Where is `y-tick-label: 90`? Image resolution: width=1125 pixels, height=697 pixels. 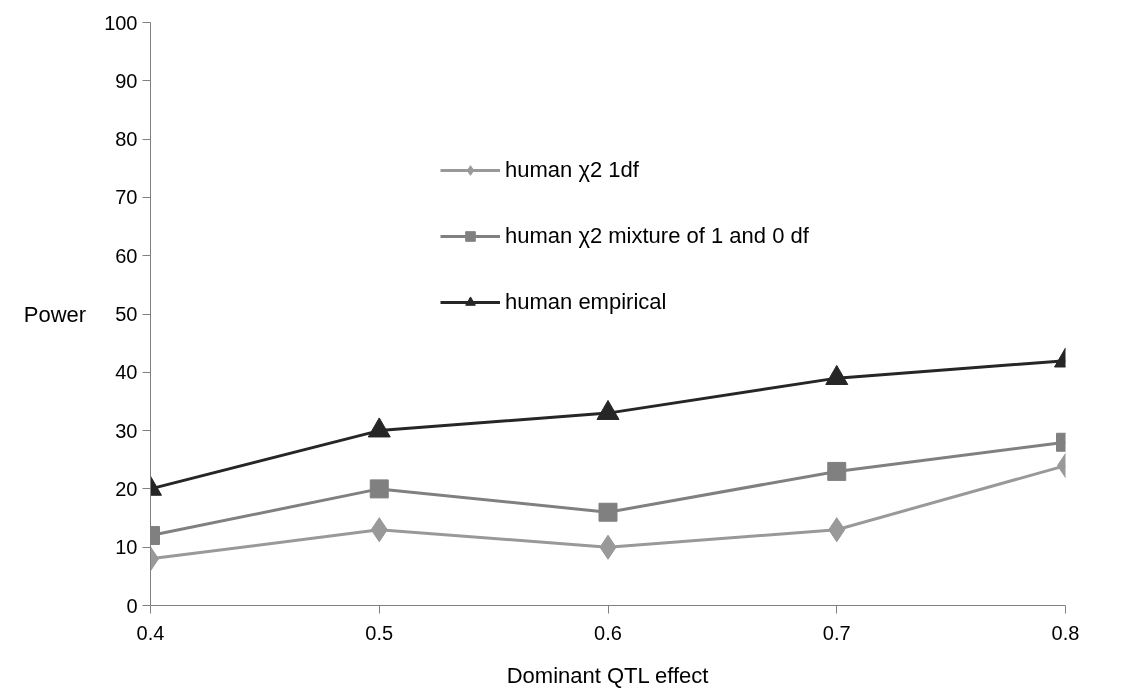
y-tick-label: 90 is located at coordinates (126, 80).